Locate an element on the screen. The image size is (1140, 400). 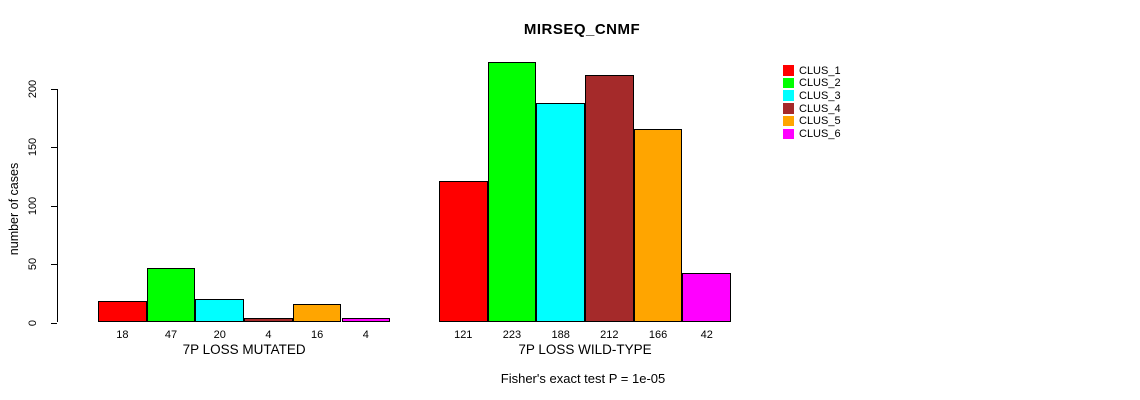
y-axis-line is located at coordinates (58, 205).